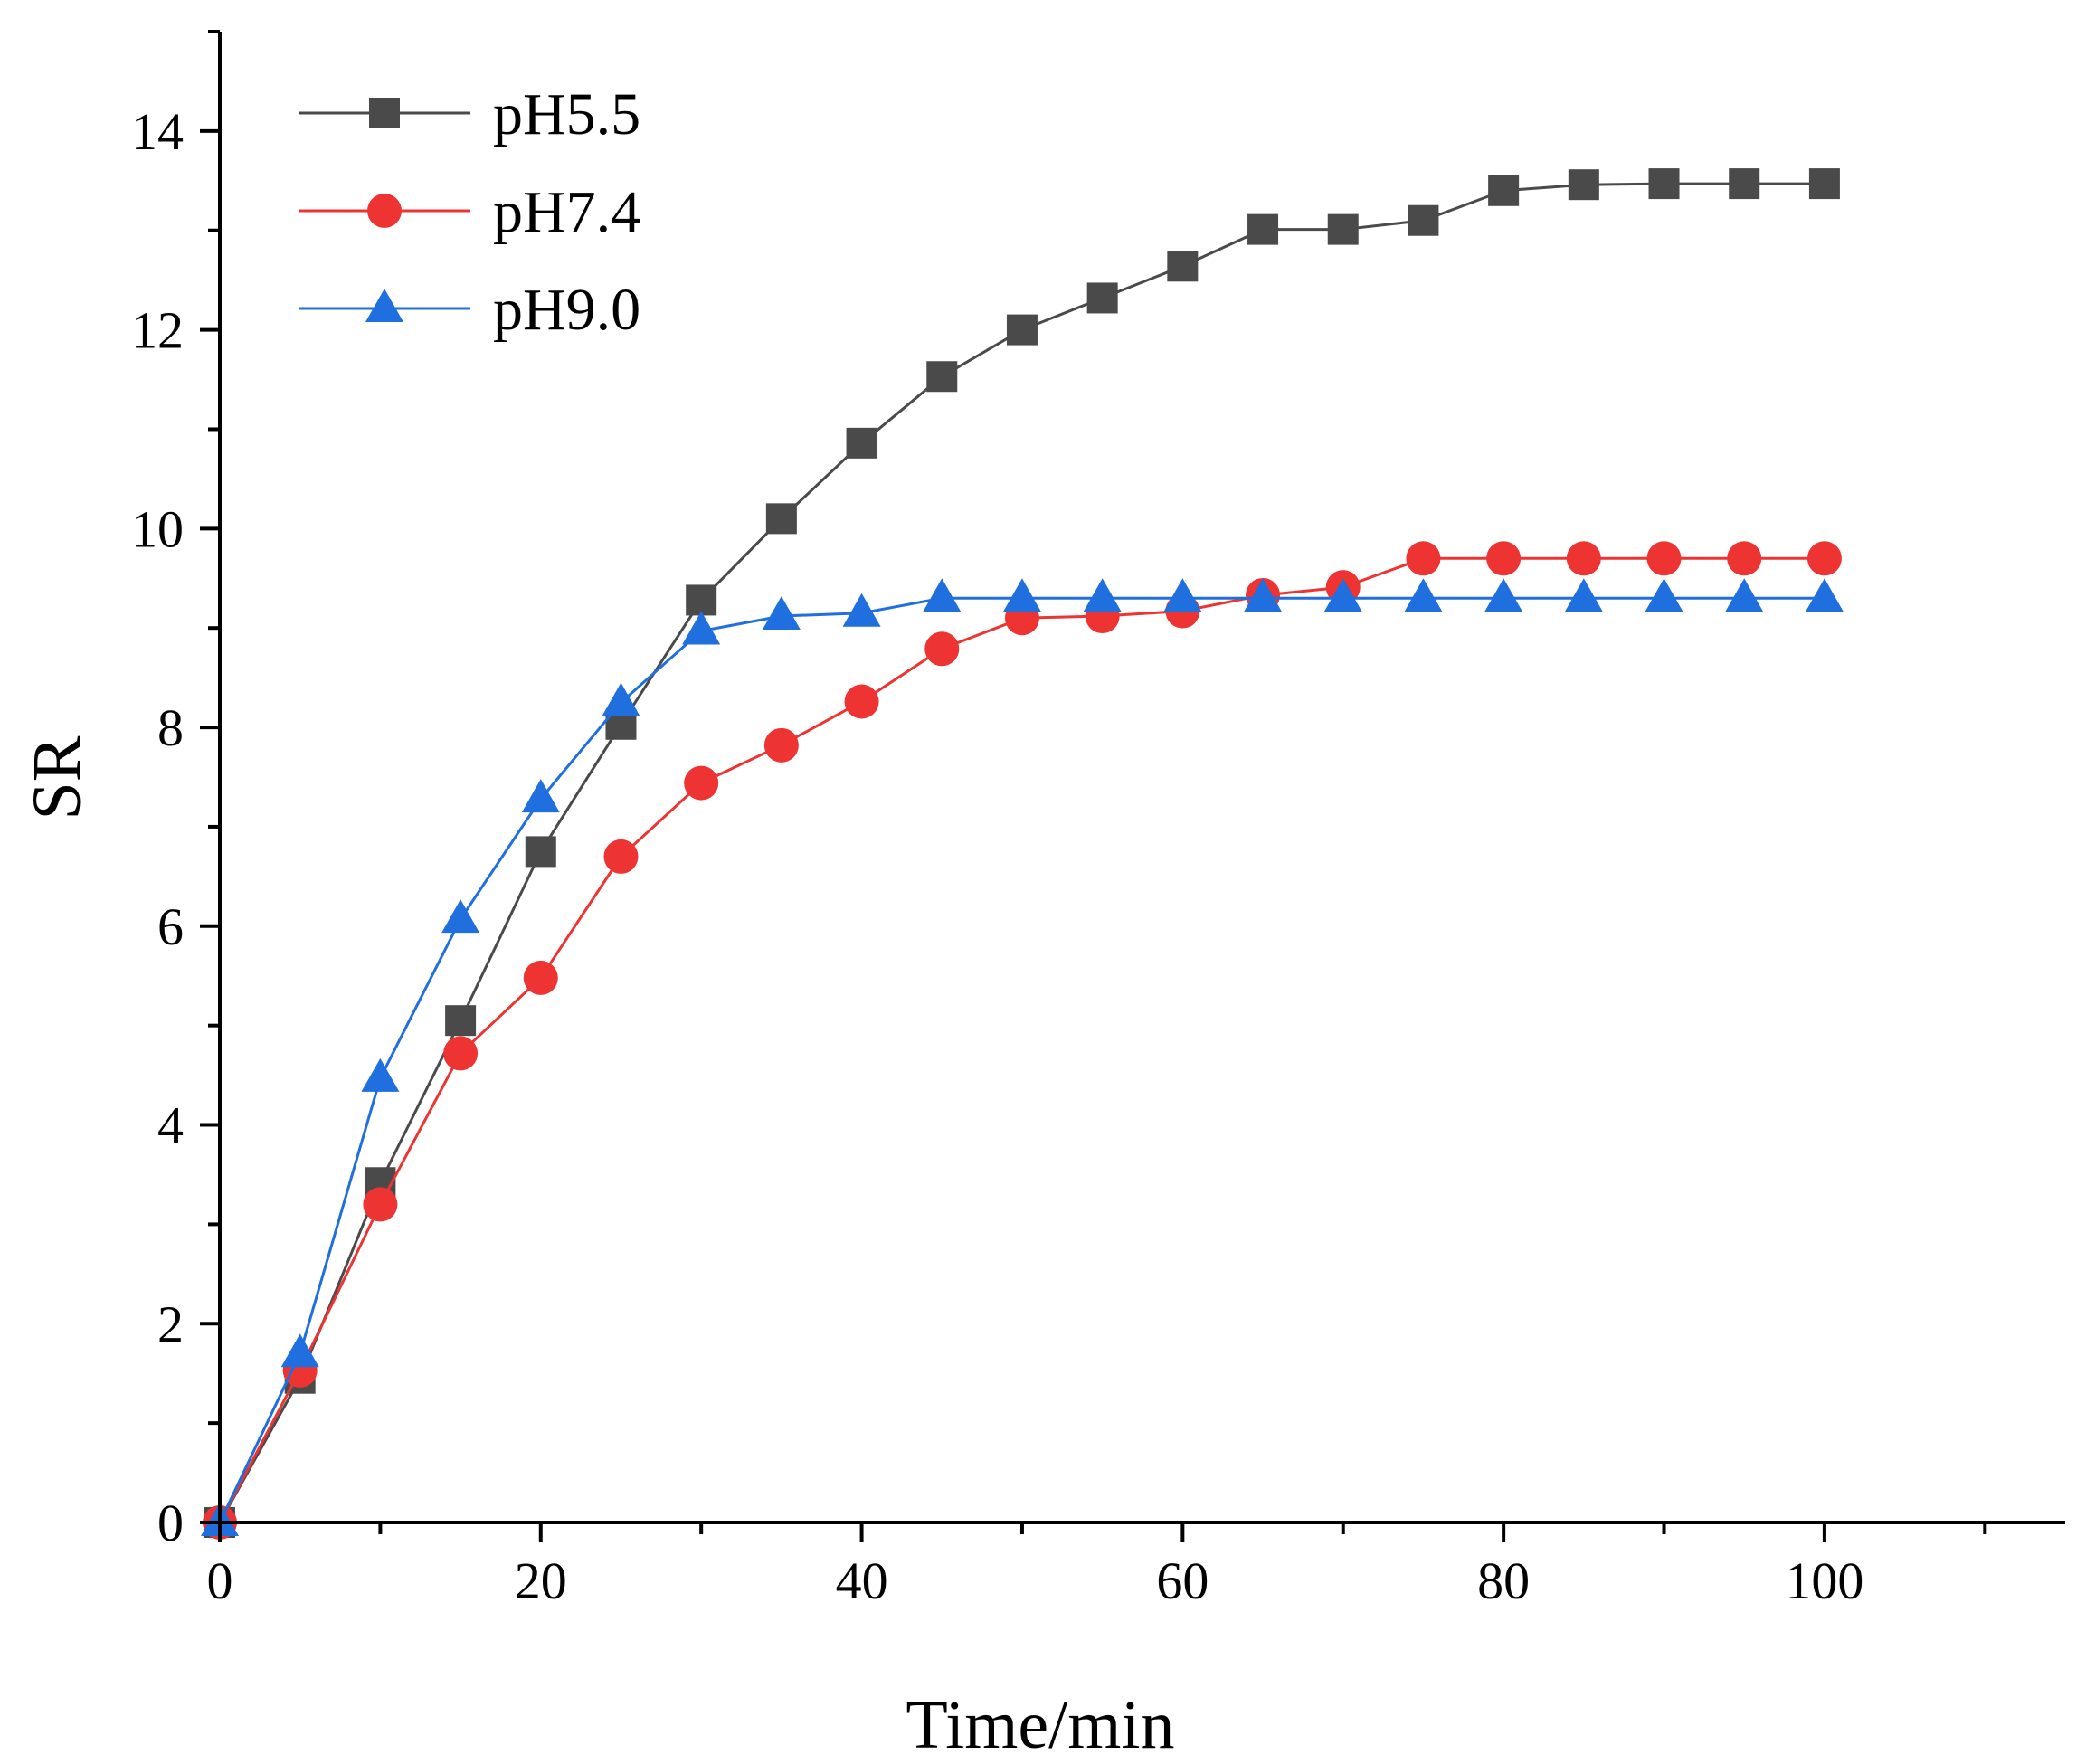 The image size is (2086, 1764). Describe the element at coordinates (469, 310) in the screenshot. I see `legend-item: pH9.0` at that location.